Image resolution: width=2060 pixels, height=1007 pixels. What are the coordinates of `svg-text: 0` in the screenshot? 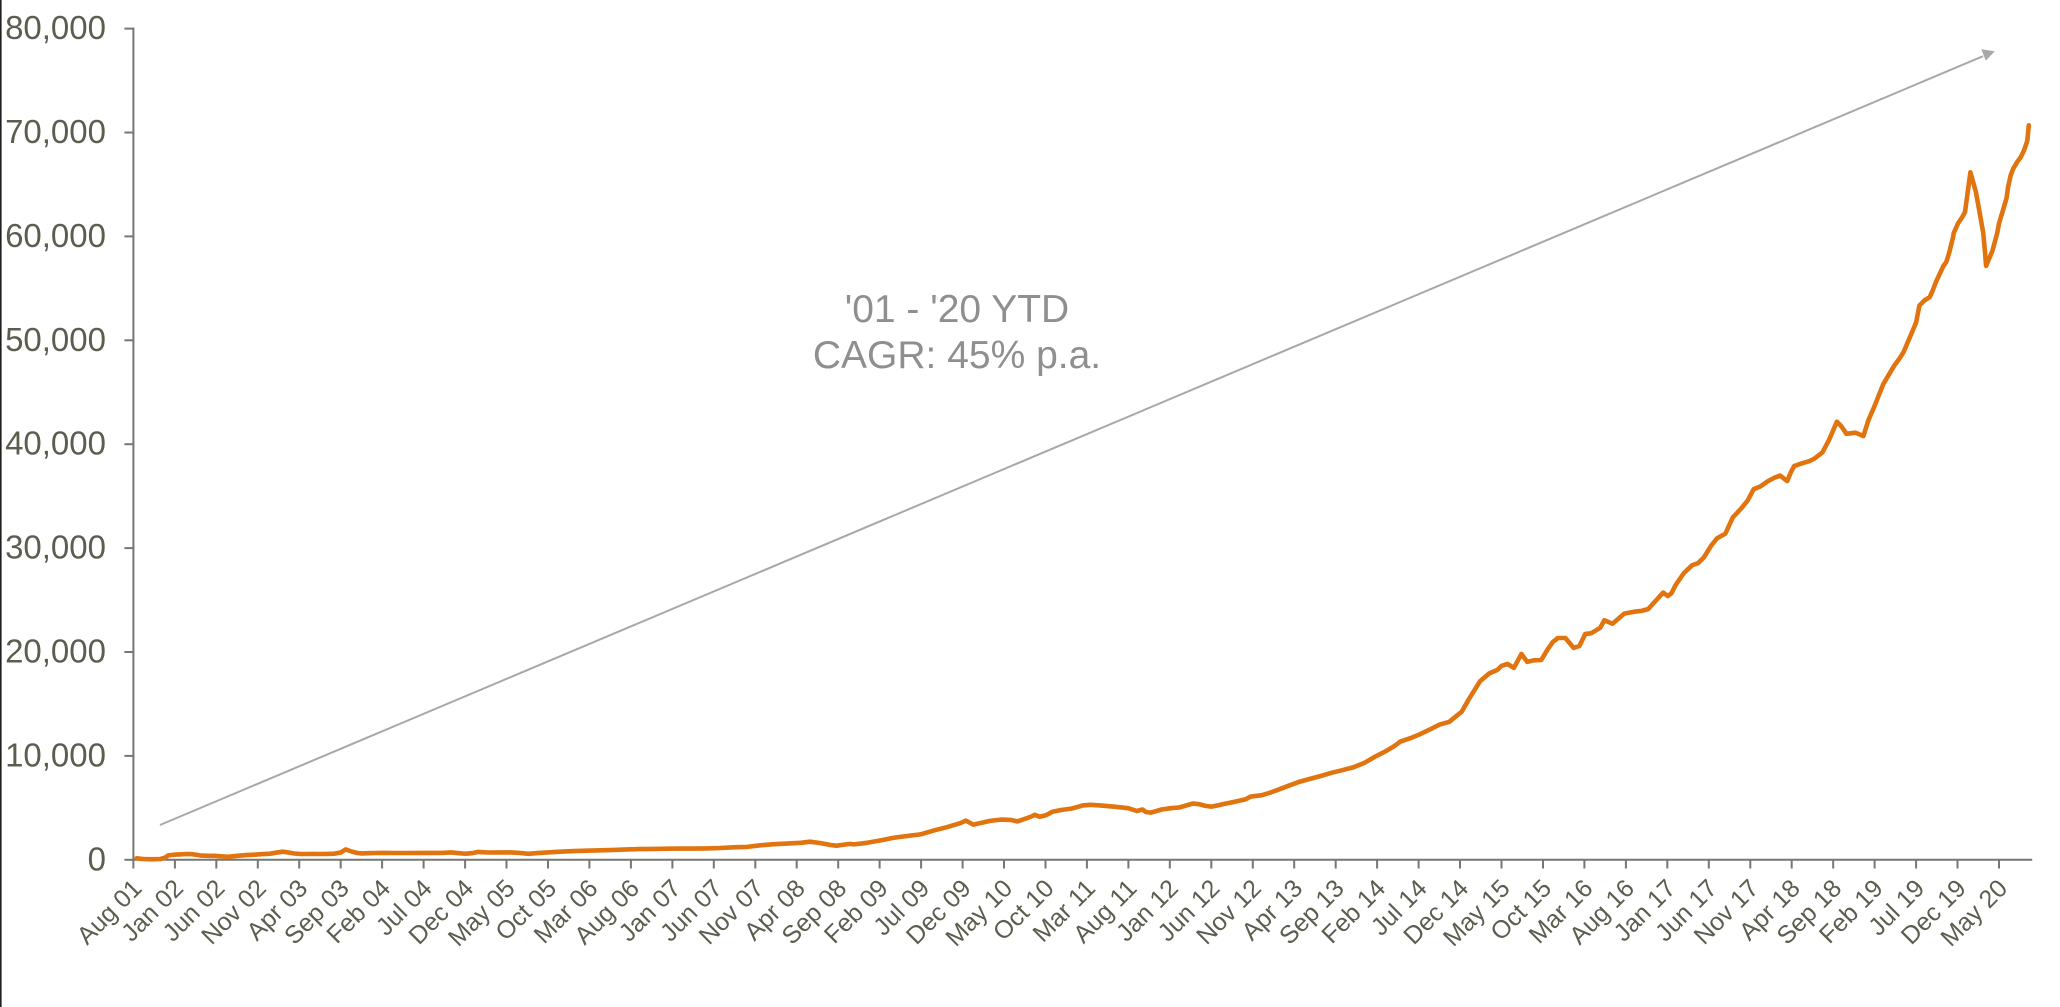 It's located at (97, 858).